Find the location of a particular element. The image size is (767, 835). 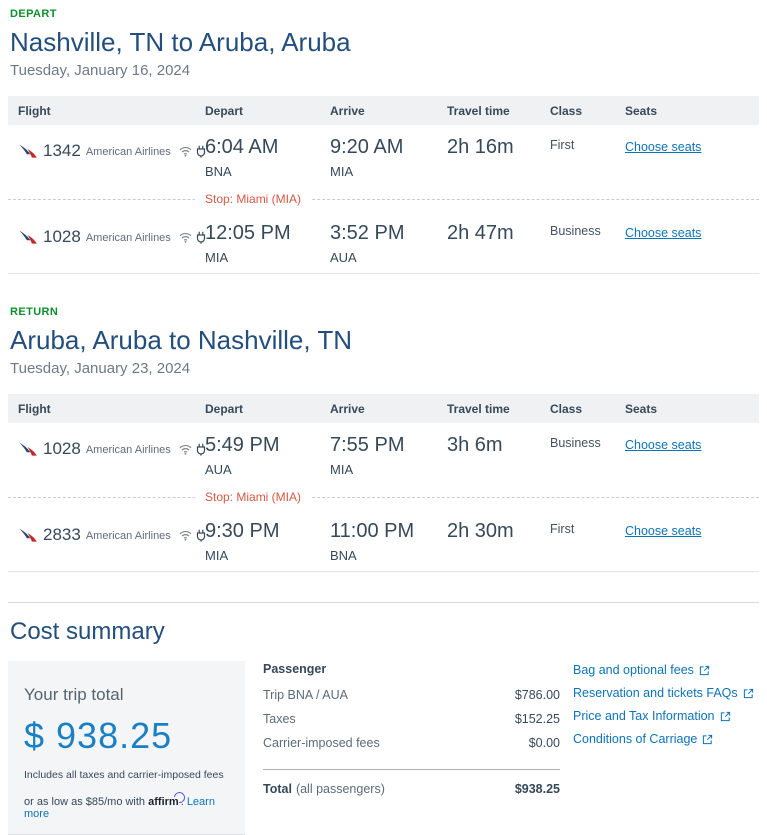

cost-row-value: $0.00 is located at coordinates (544, 743).